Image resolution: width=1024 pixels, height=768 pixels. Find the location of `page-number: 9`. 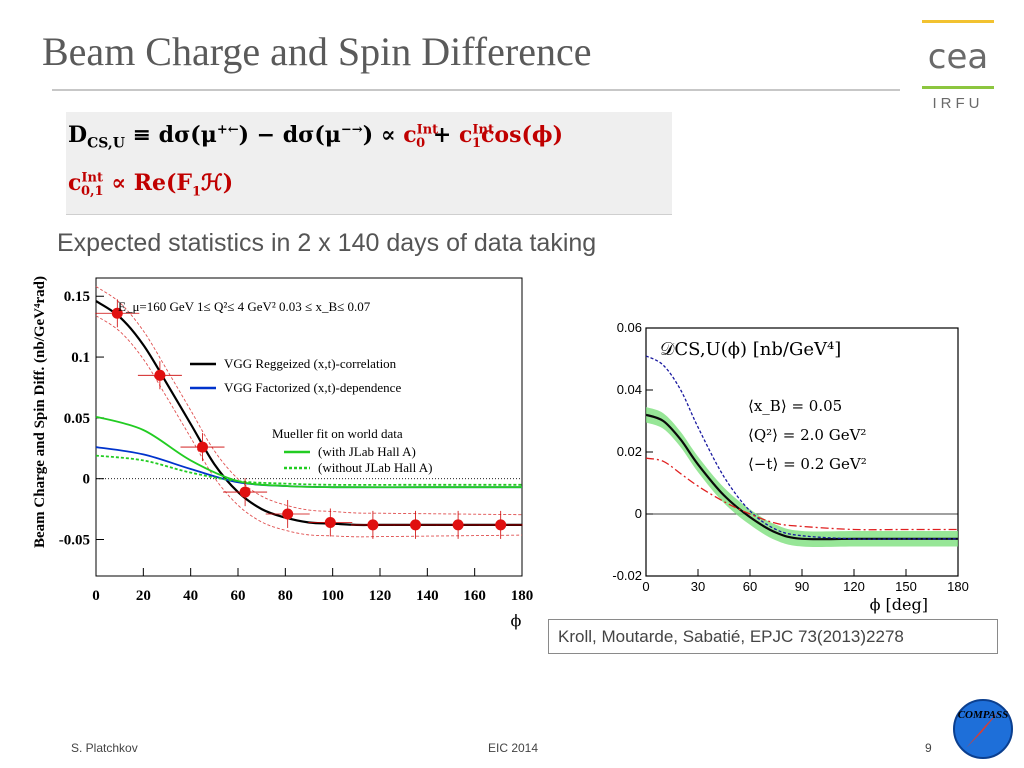

page-number: 9 is located at coordinates (928, 748).